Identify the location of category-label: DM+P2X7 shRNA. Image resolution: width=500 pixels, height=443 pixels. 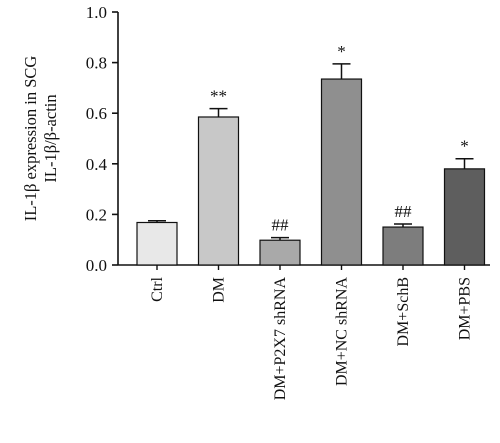
(280, 339).